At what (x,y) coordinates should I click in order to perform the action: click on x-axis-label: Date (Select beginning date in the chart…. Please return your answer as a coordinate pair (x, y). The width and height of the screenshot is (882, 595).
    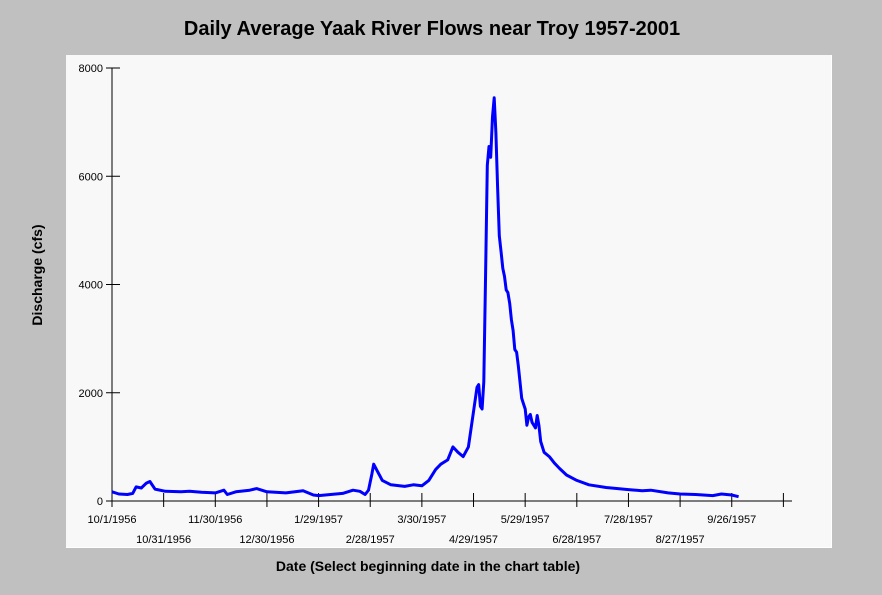
    Looking at the image, I should click on (428, 566).